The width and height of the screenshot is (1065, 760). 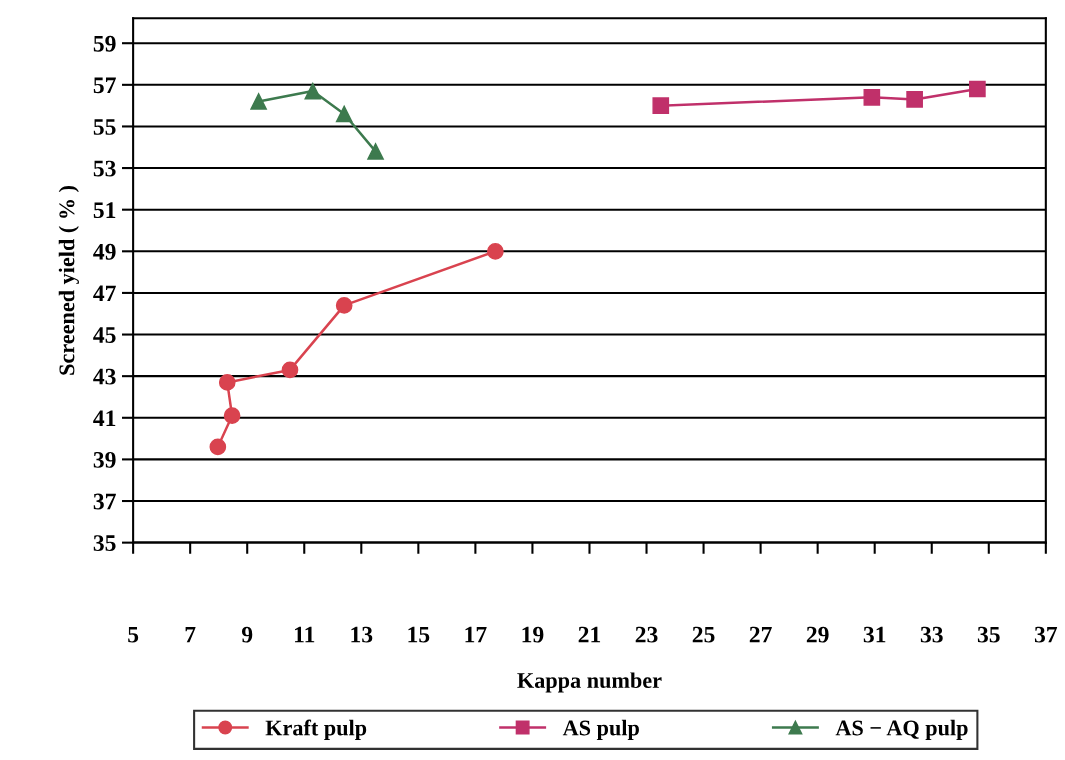 What do you see at coordinates (104, 459) in the screenshot?
I see `y-tick-label: 39` at bounding box center [104, 459].